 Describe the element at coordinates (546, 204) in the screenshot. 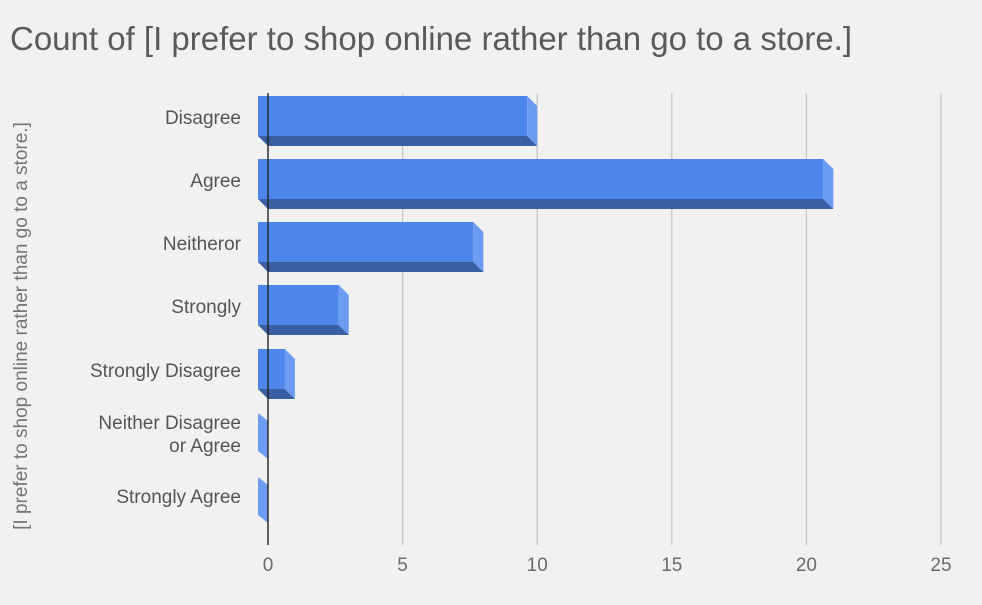

I see `bar-agree-bottom-face` at that location.